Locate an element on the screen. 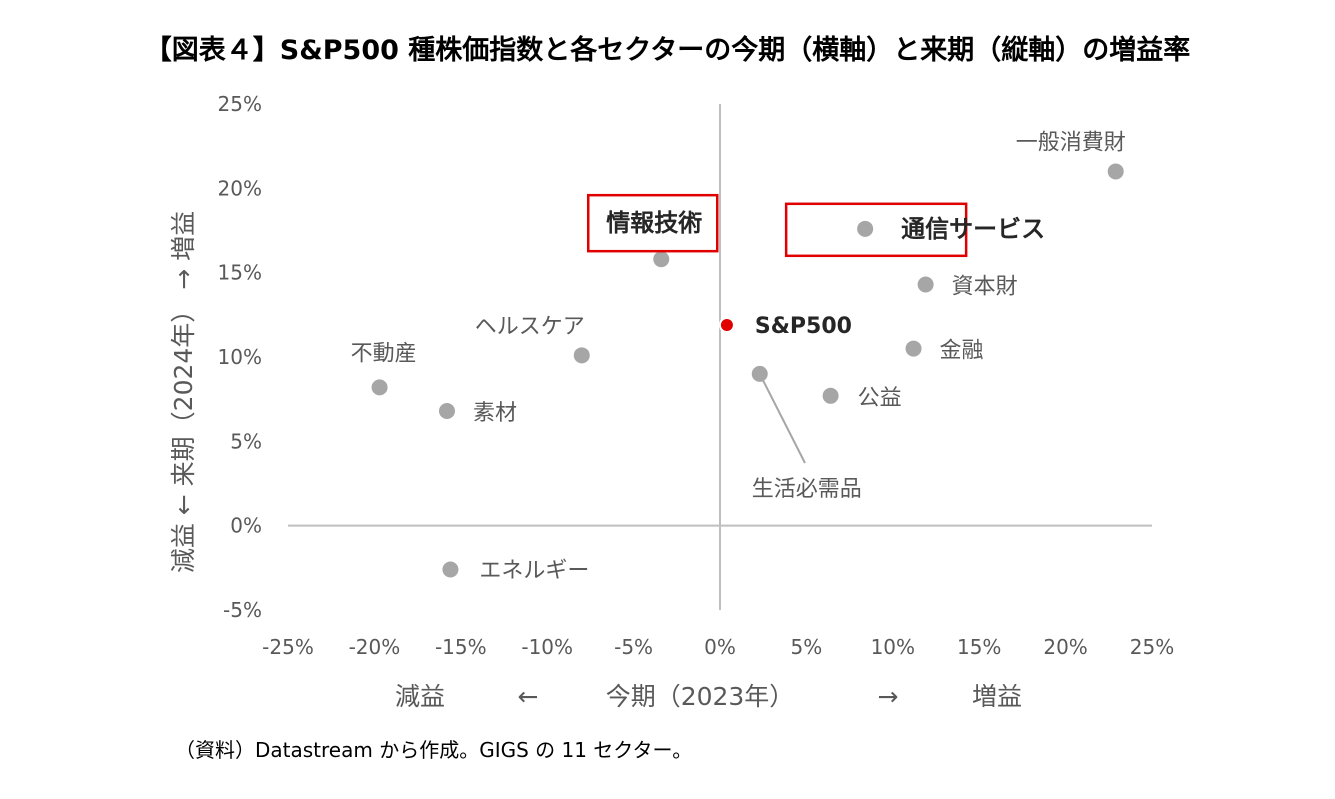 This screenshot has height=799, width=1335. x-tick-label: 10% is located at coordinates (893, 647).